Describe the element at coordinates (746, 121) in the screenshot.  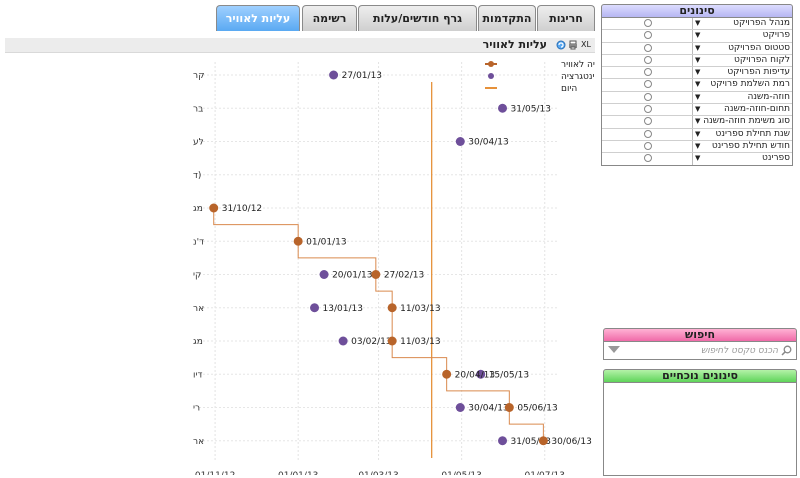
I see `filter-select-label: סוג משימת חוזה-משנה` at that location.